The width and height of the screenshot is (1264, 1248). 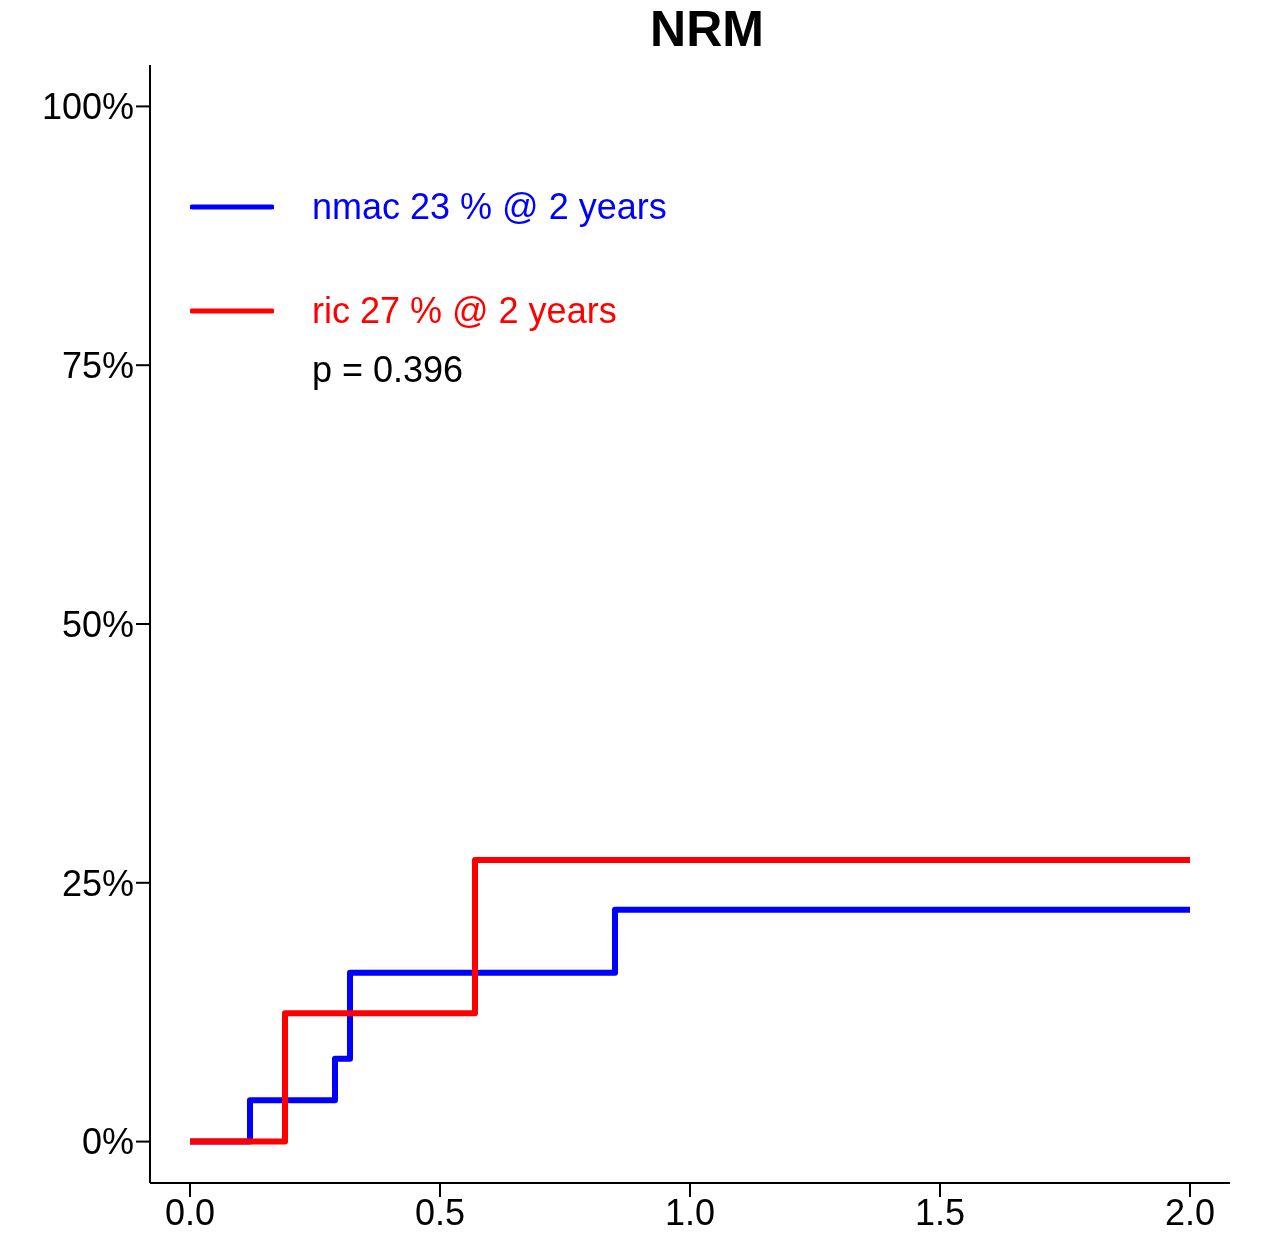 I want to click on x-tick-label: 1.5, so click(x=940, y=1212).